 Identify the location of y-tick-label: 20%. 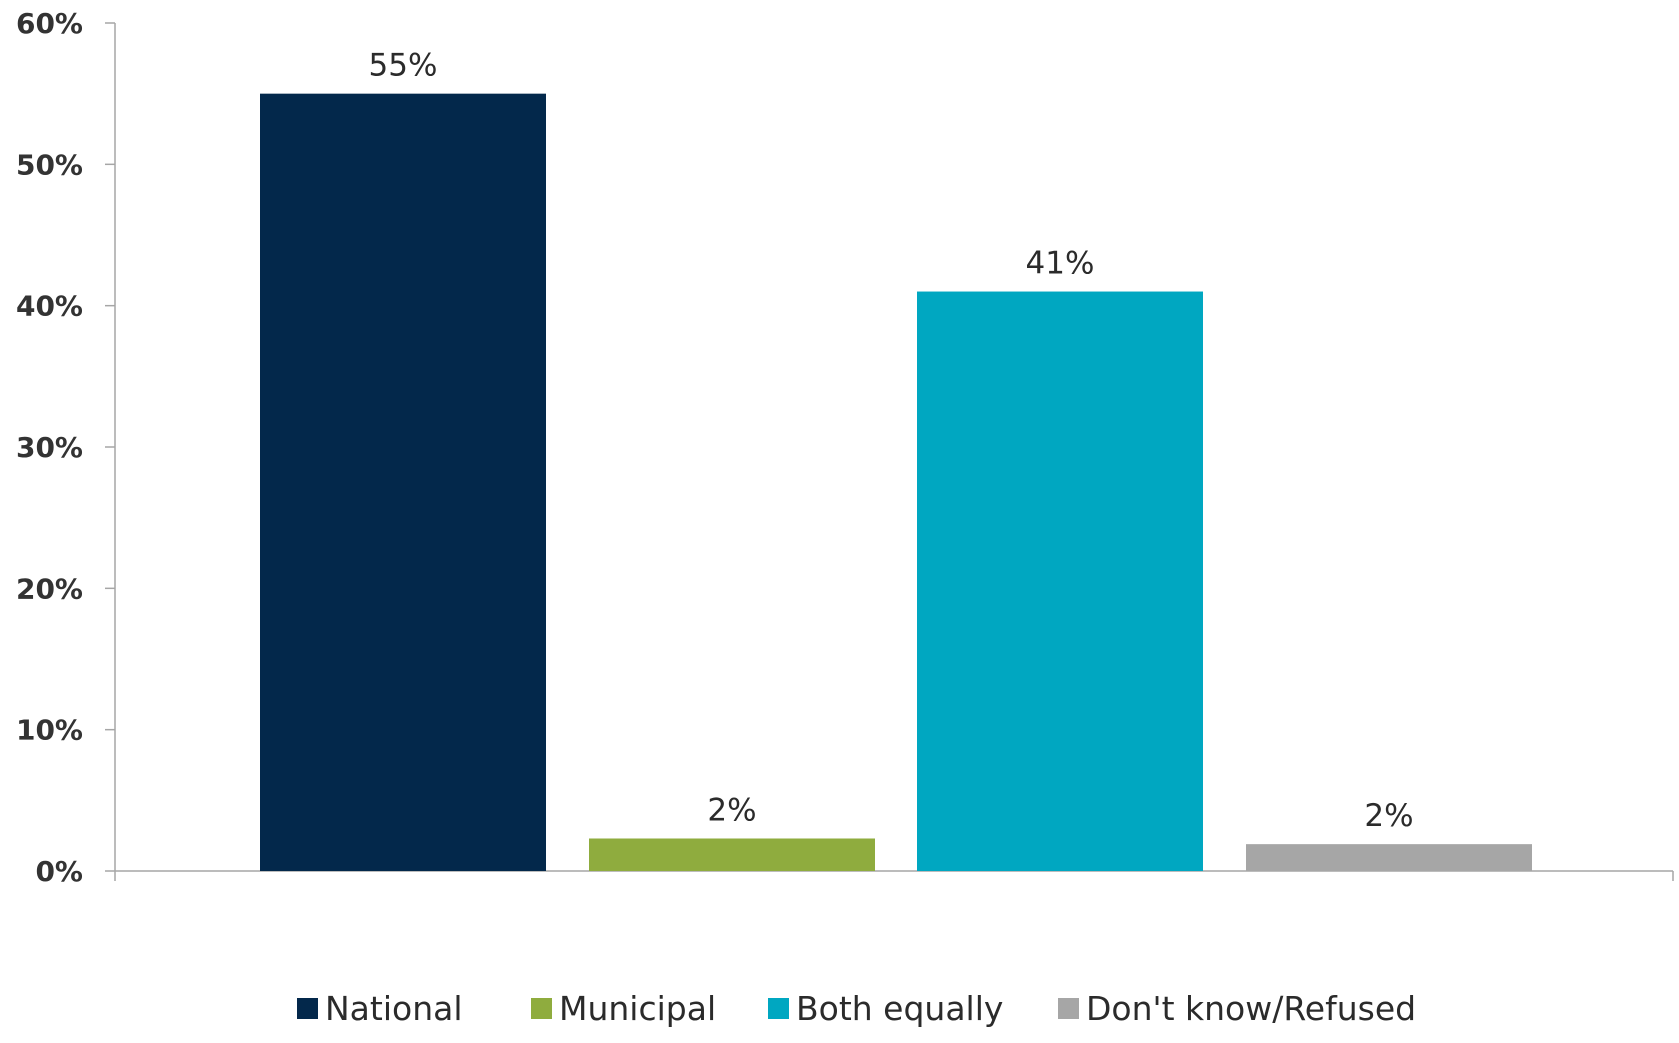
(49, 588).